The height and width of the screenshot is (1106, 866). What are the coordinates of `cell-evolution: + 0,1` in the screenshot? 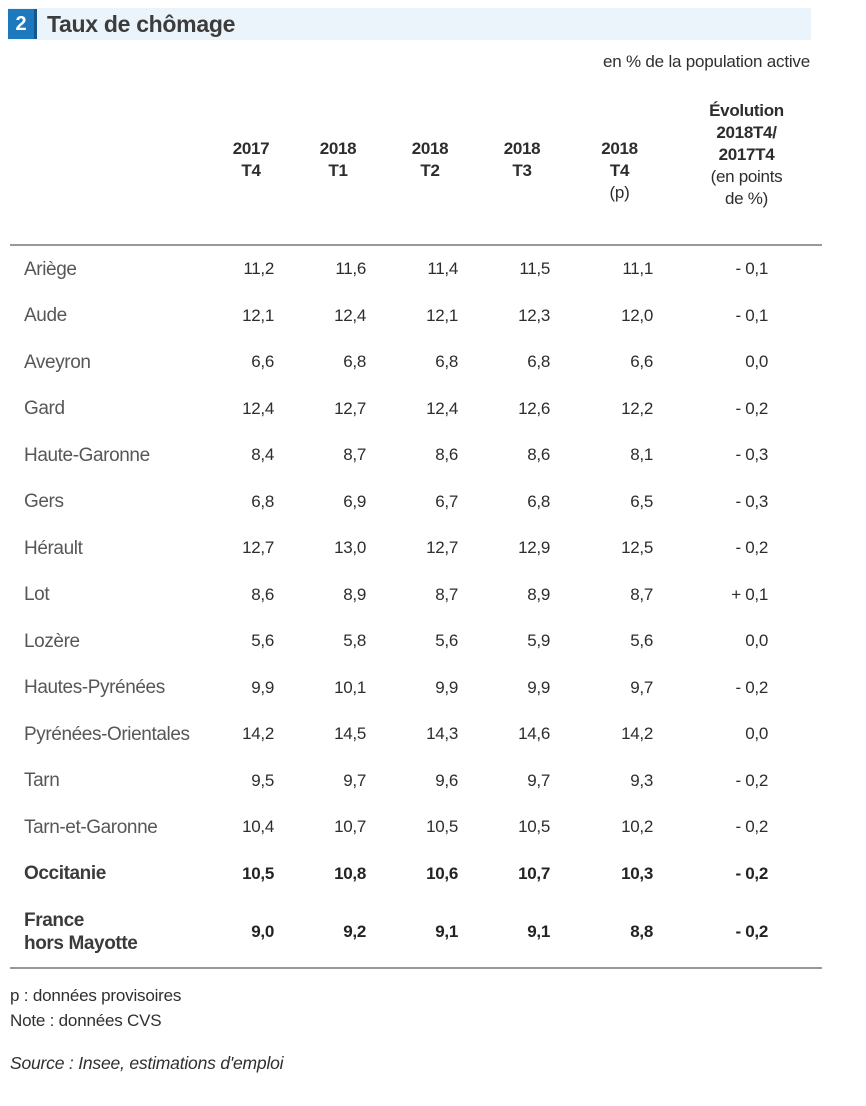 It's located at (749, 594).